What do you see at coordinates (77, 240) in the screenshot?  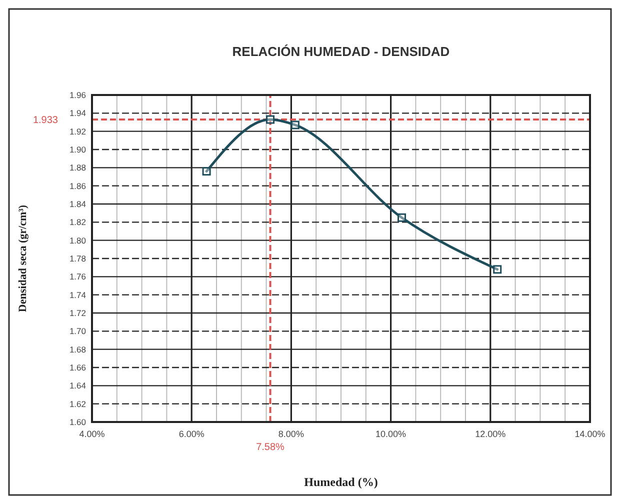 I see `y-tick-label: 1.80` at bounding box center [77, 240].